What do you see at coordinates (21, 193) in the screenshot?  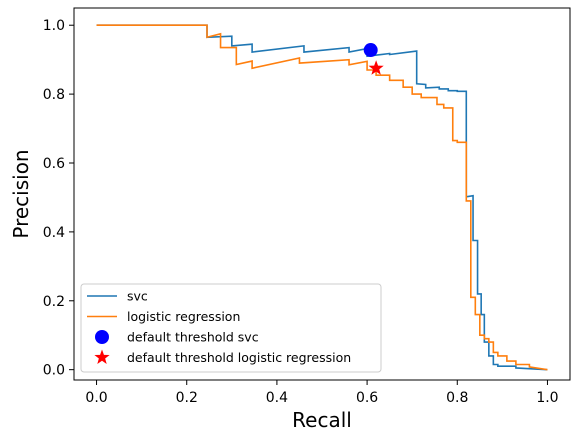 I see `y-axis-label: Precision` at bounding box center [21, 193].